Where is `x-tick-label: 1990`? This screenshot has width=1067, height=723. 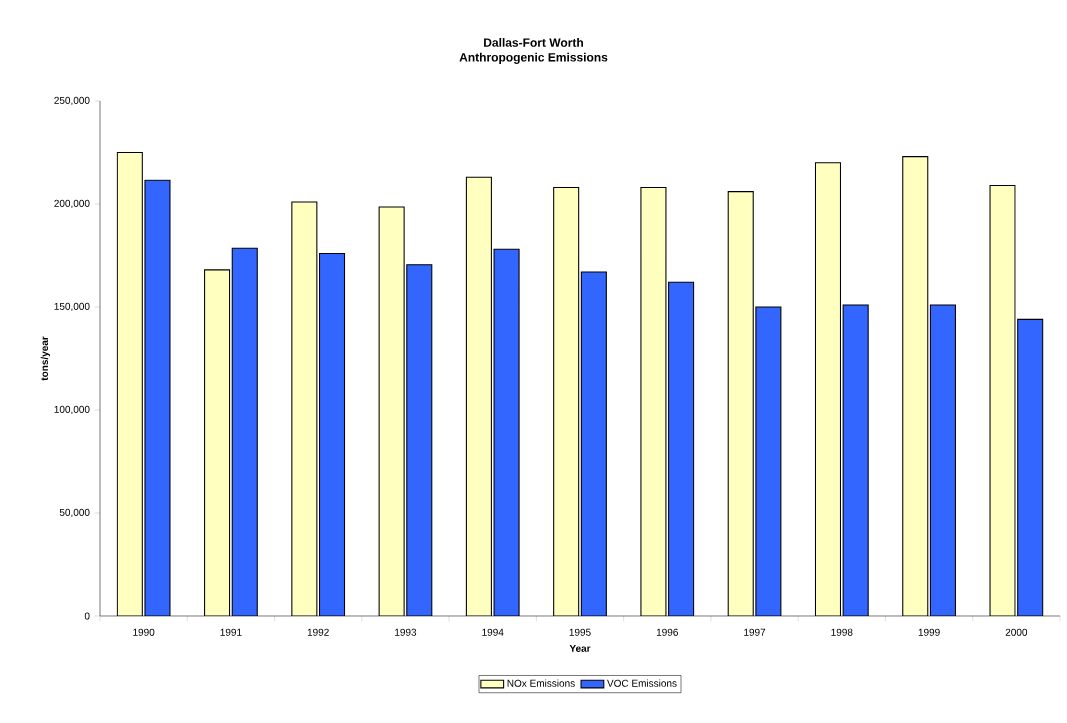 x-tick-label: 1990 is located at coordinates (144, 632).